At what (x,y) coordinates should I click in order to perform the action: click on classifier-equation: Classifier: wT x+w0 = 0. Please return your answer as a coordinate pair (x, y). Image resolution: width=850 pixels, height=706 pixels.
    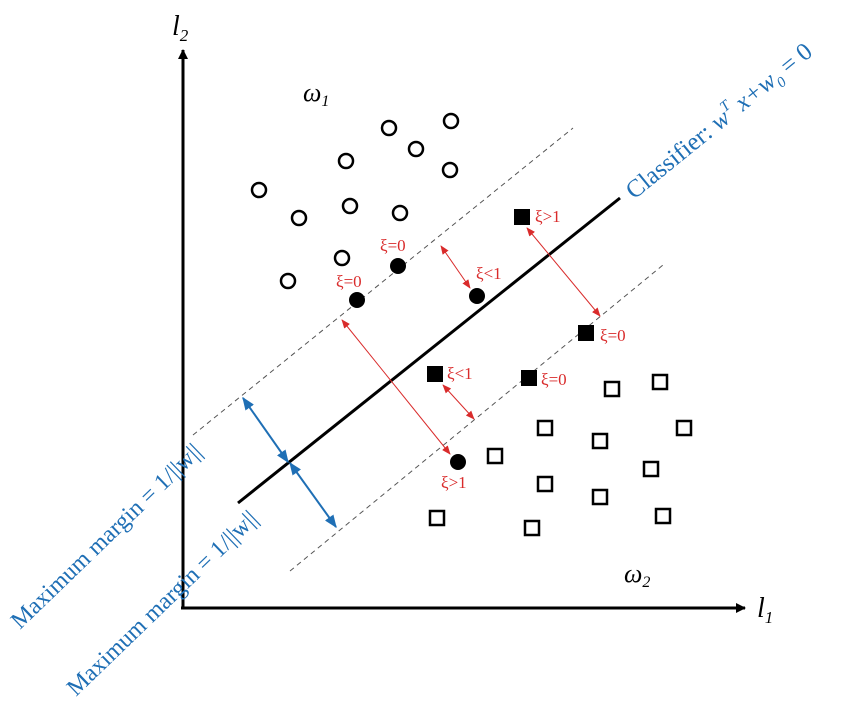
    Looking at the image, I should click on (720, 121).